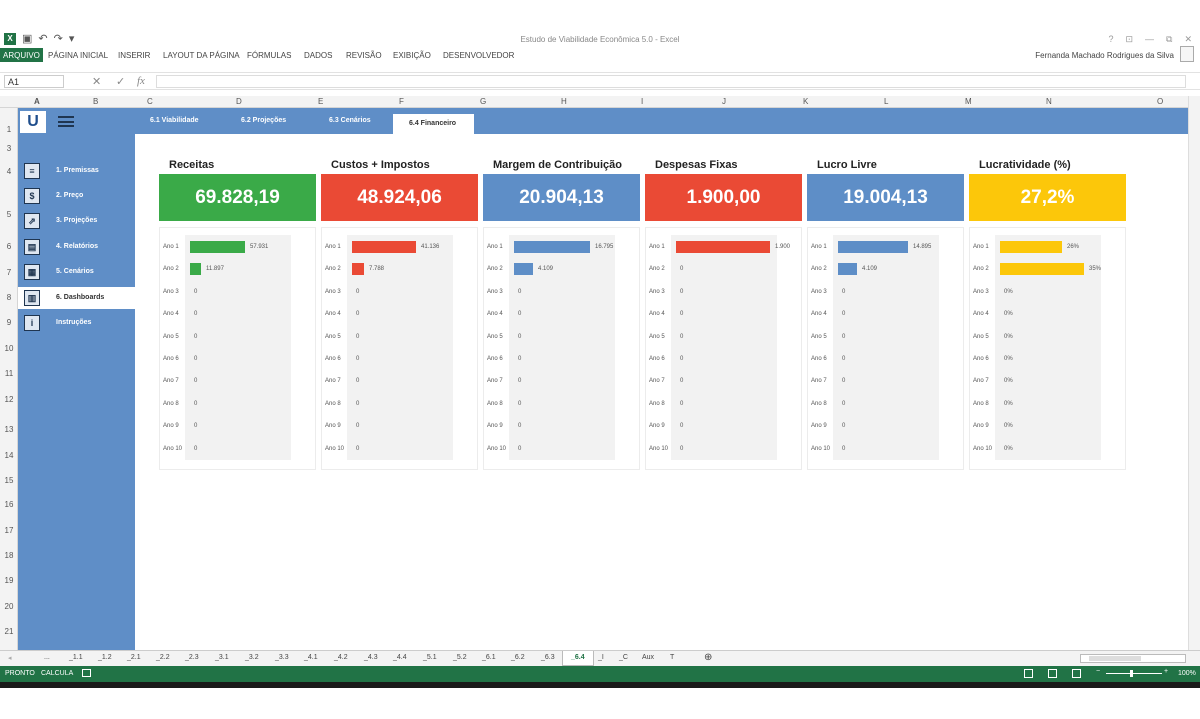 The width and height of the screenshot is (1200, 719). Describe the element at coordinates (433, 124) in the screenshot. I see `tab-6-4: 6.4 Financeiro` at that location.